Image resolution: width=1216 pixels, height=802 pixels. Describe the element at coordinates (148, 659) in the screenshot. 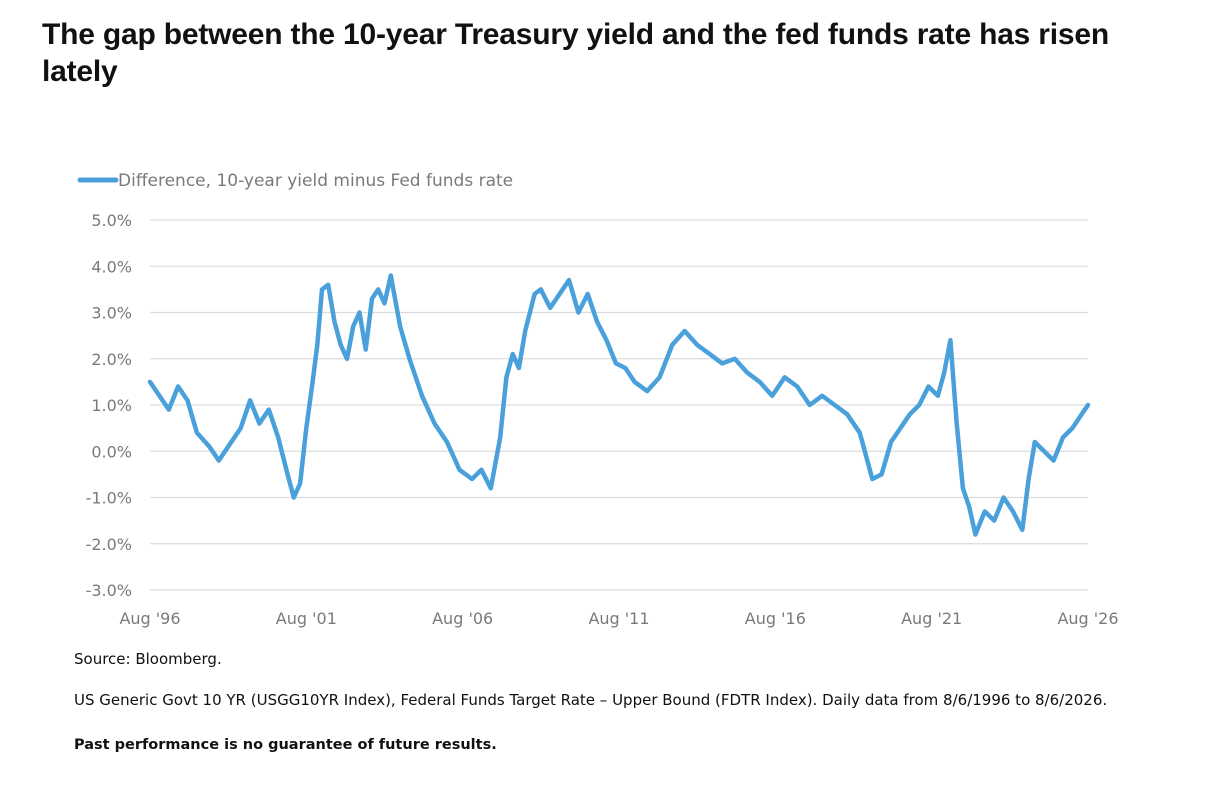

I see `source-note: Source: Bloomberg.` at that location.